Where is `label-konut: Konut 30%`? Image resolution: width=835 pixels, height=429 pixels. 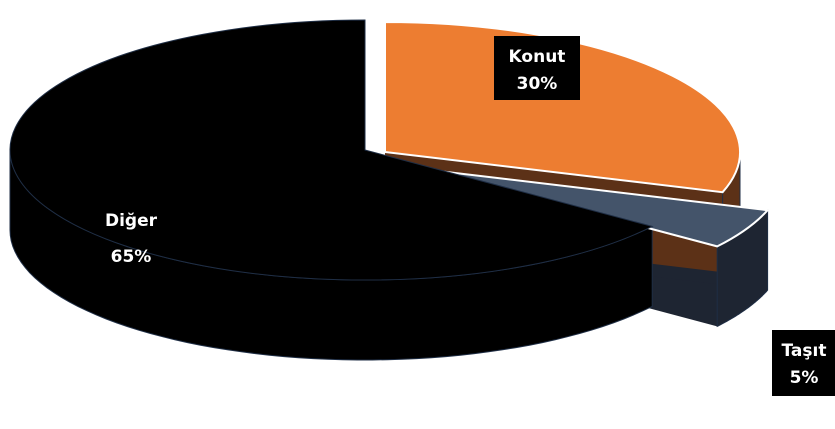
label-konut: Konut 30% is located at coordinates (537, 68).